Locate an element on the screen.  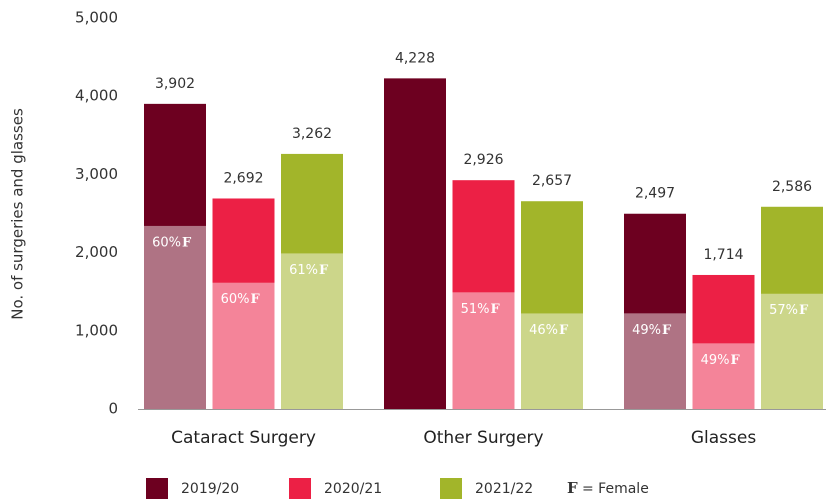
y-tick-label: 1,000 is located at coordinates (96, 330).